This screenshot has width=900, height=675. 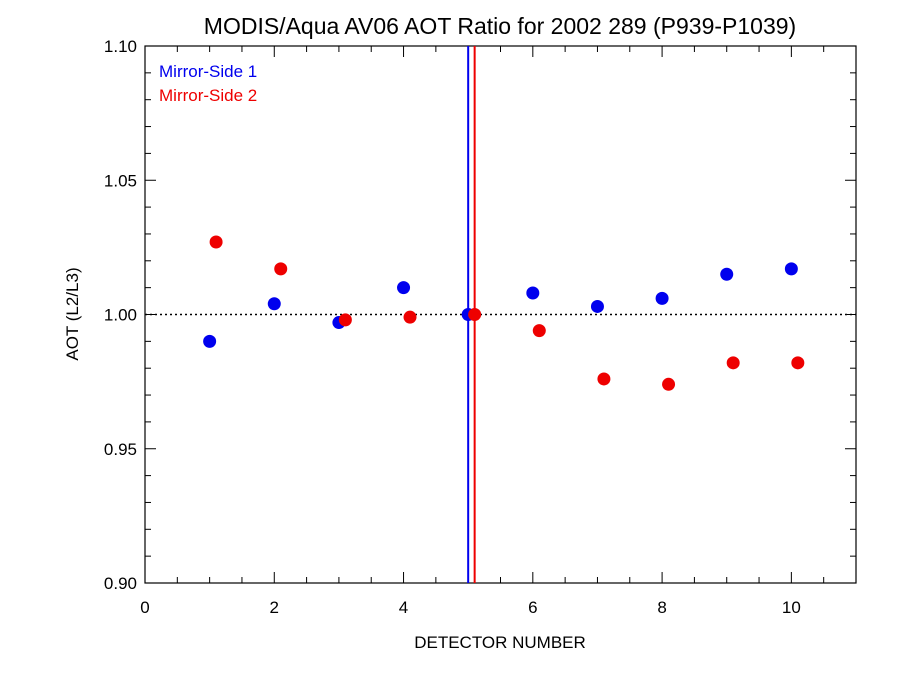 What do you see at coordinates (120, 180) in the screenshot?
I see `y-tick-label: 1.05` at bounding box center [120, 180].